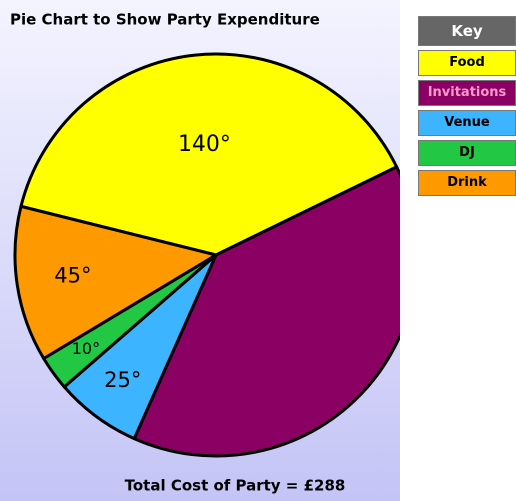  Describe the element at coordinates (235, 486) in the screenshot. I see `footer: Total Cost of Party = £288` at that location.